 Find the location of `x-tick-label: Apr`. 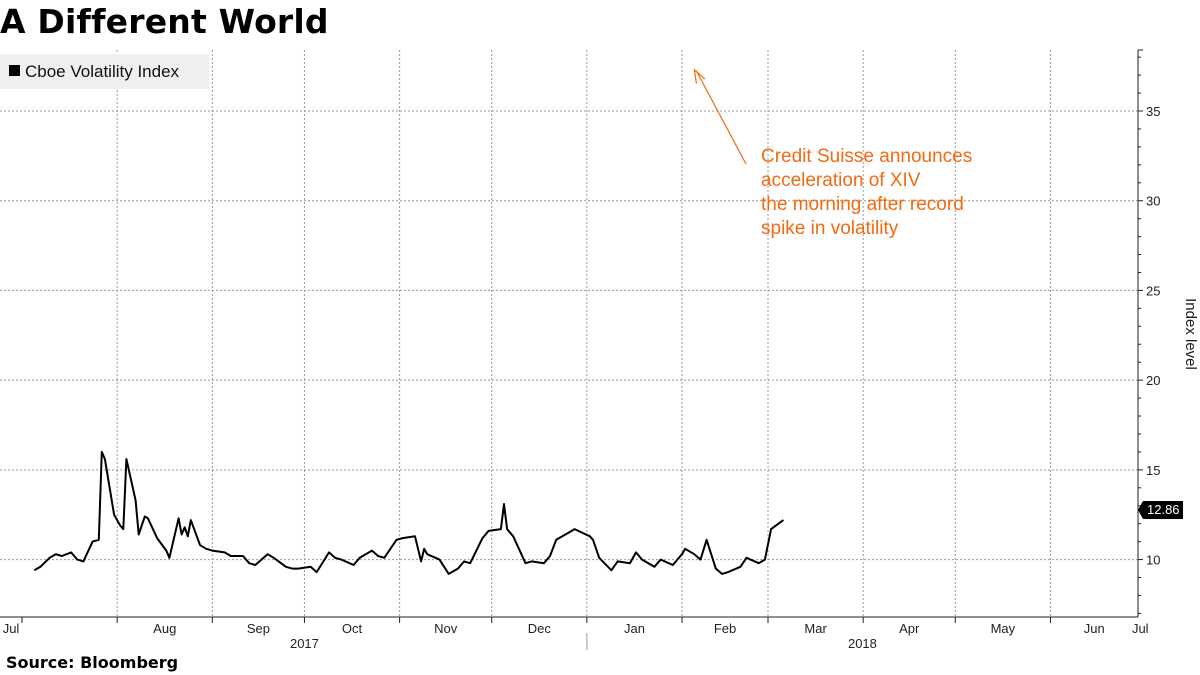

x-tick-label: Apr is located at coordinates (909, 628).